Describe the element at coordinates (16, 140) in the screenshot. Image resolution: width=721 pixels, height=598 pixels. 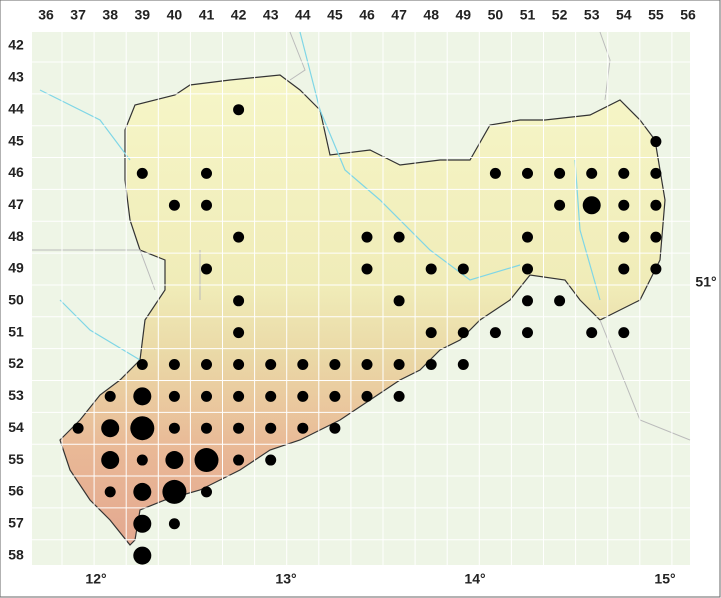
I see `row-label: 45` at that location.